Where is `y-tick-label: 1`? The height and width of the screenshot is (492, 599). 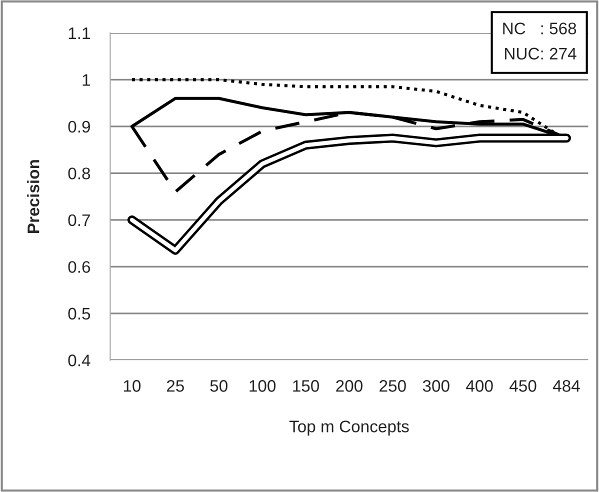
y-tick-label: 1 is located at coordinates (86, 80).